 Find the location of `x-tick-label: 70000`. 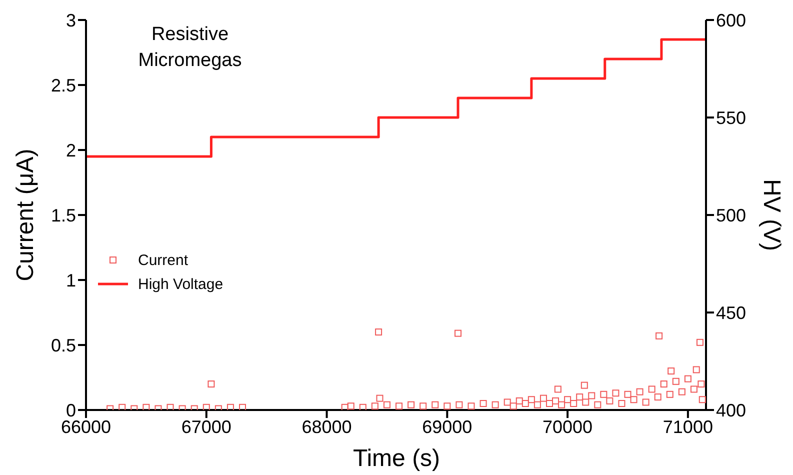

x-tick-label: 70000 is located at coordinates (567, 426).